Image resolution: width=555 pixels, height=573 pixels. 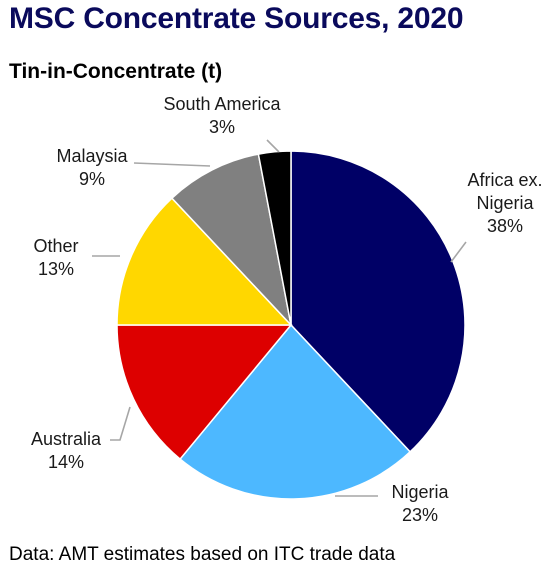 What do you see at coordinates (222, 115) in the screenshot?
I see `data-label-south-america: South America 3%` at bounding box center [222, 115].